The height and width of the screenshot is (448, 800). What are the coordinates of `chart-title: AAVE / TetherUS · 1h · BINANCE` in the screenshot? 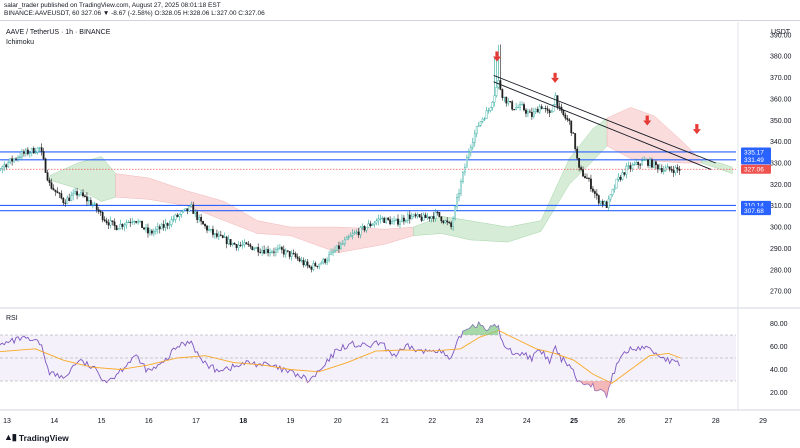 It's located at (58, 32).